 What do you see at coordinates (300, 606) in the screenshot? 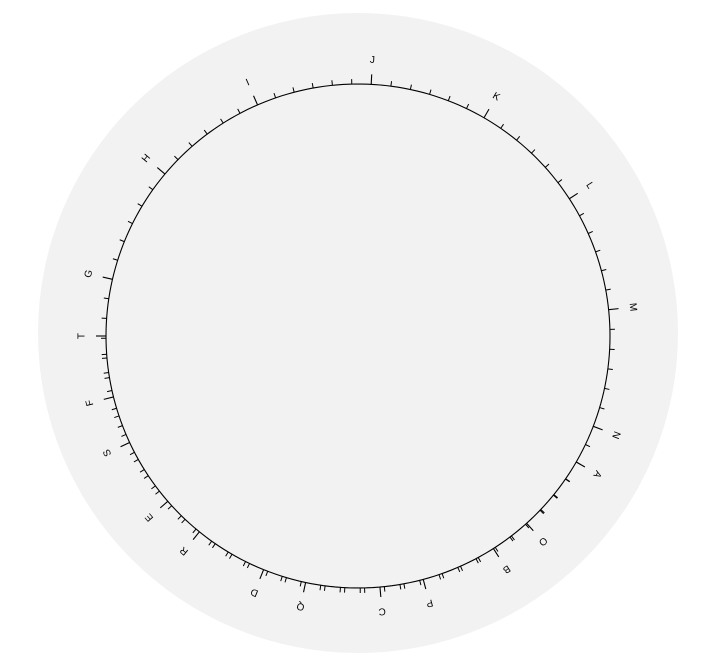
I see `dial-label-q: Q` at bounding box center [300, 606].